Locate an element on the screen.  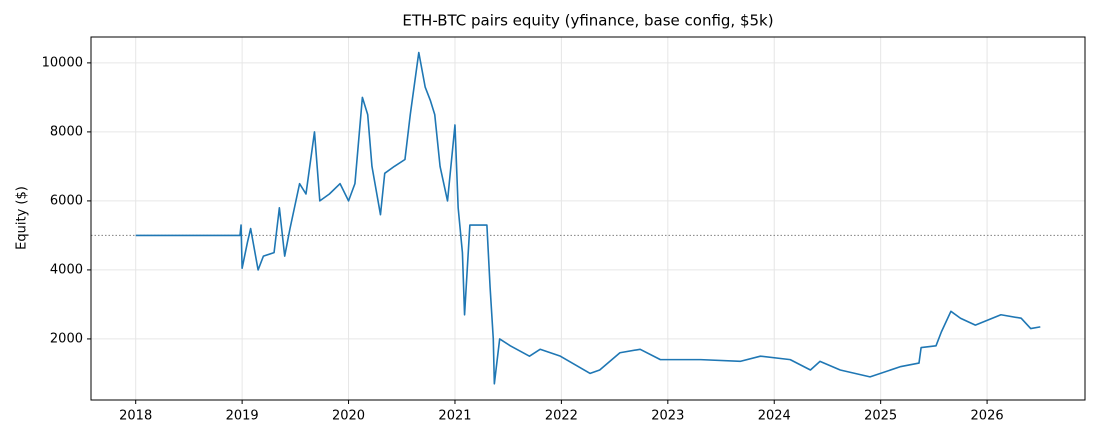
x-tick-label: 2020 is located at coordinates (348, 416).